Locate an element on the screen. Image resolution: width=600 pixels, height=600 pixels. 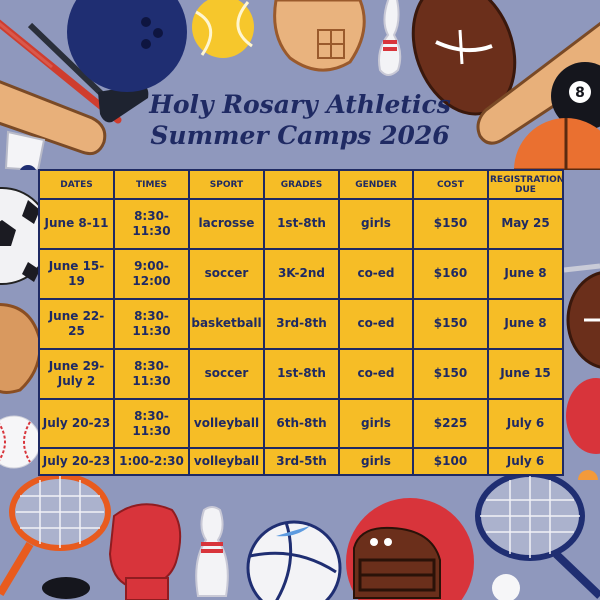
svg-text: 8 is located at coordinates (580, 93).